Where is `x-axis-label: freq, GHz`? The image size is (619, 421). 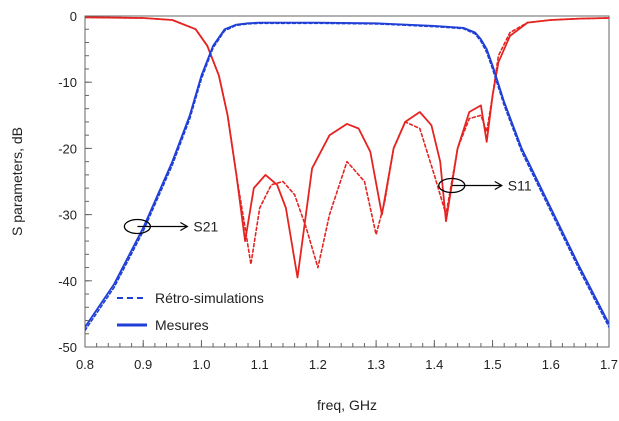 x-axis-label: freq, GHz is located at coordinates (347, 405).